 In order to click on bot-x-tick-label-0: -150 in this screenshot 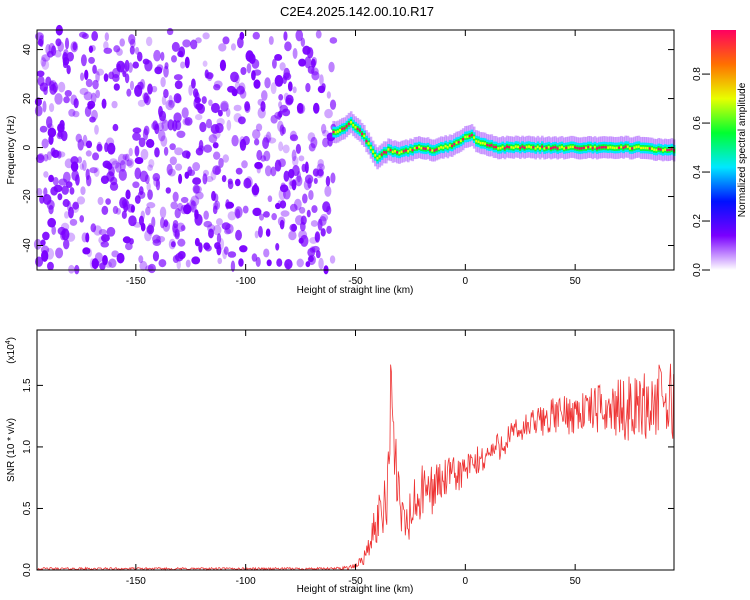, I will do `click(136, 581)`.